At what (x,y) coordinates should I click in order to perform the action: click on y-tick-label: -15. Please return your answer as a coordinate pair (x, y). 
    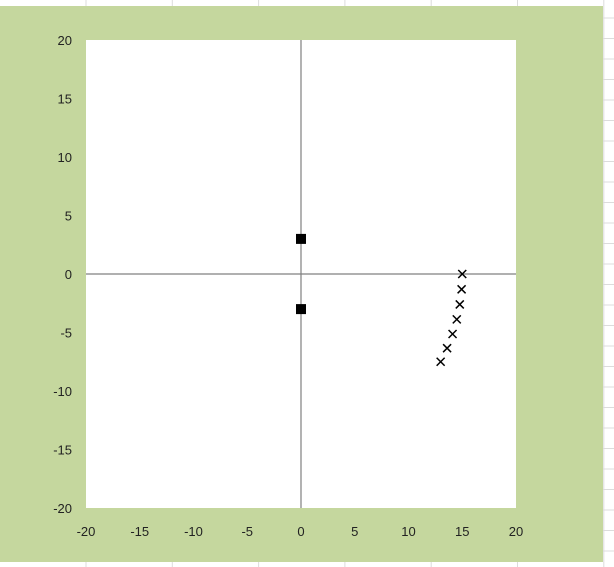
    Looking at the image, I should click on (62, 450).